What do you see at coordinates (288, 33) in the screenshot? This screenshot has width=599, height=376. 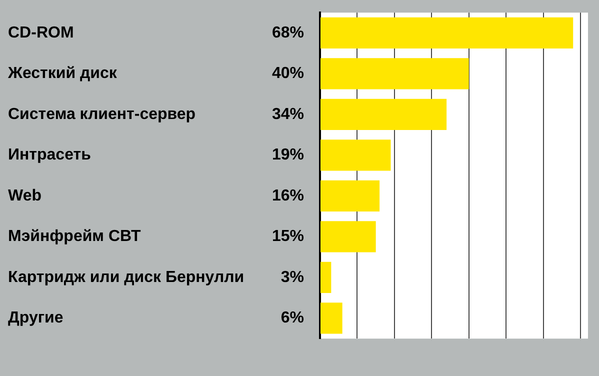 I see `data-label: 68%` at bounding box center [288, 33].